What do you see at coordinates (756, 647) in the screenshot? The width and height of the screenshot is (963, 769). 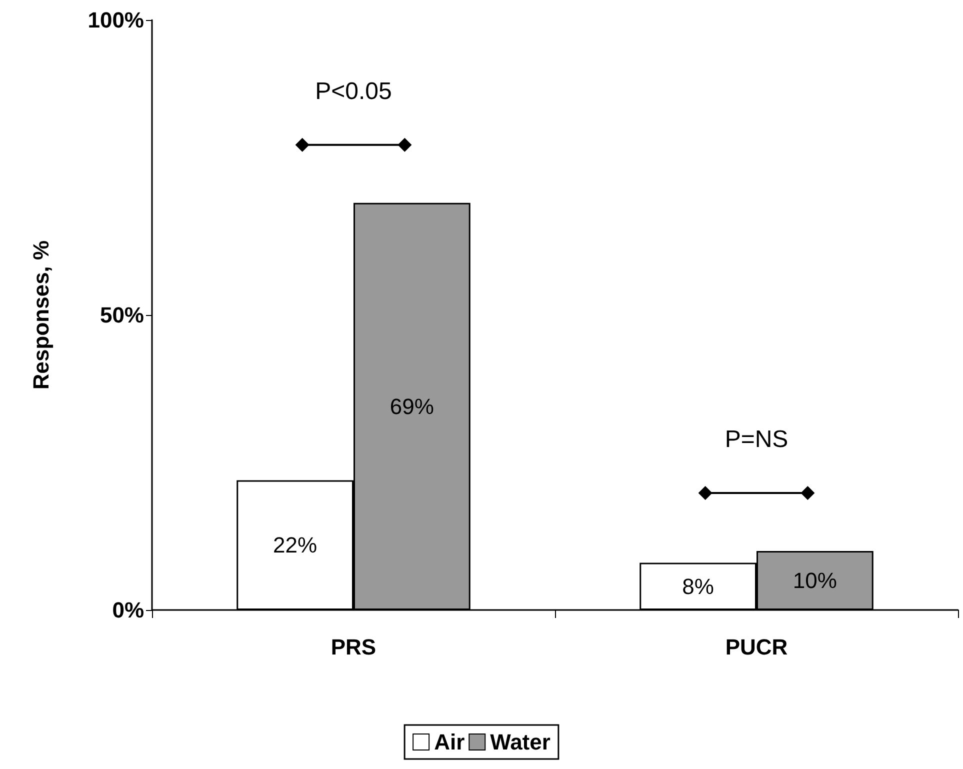 I see `x-tick-label: PUCR` at bounding box center [756, 647].